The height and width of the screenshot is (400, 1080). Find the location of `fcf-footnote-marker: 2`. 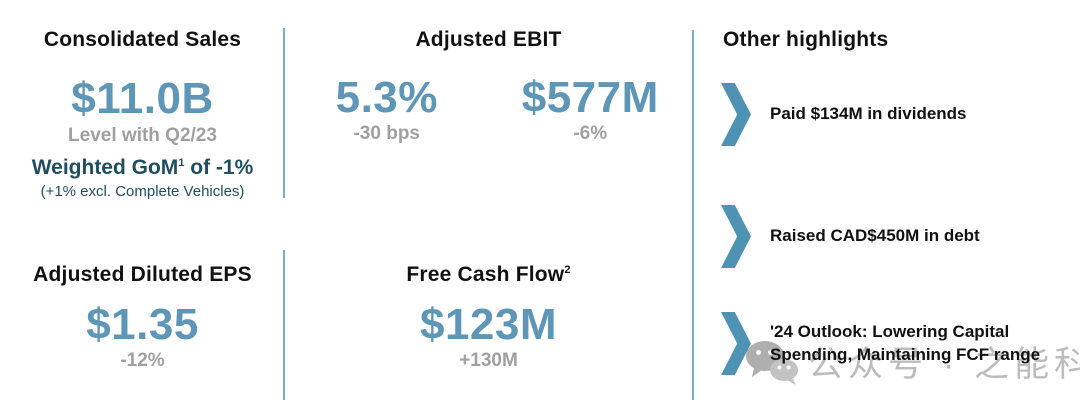

fcf-footnote-marker: 2 is located at coordinates (567, 270).